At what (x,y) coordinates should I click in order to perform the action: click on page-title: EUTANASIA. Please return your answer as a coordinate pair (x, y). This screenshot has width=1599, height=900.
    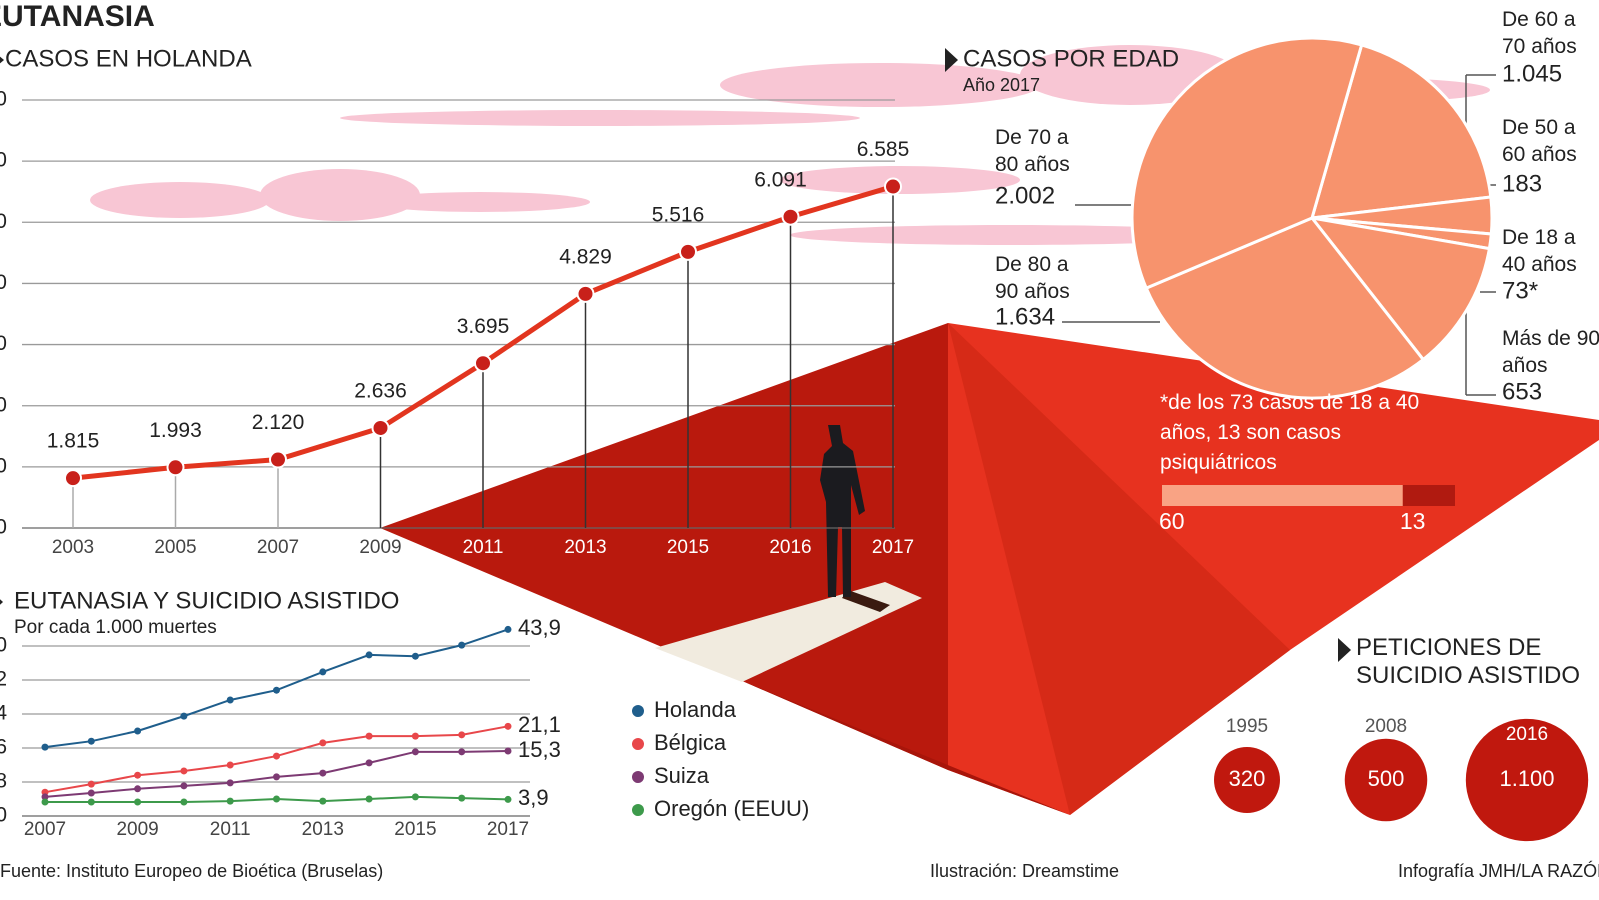
    Looking at the image, I should click on (77, 16).